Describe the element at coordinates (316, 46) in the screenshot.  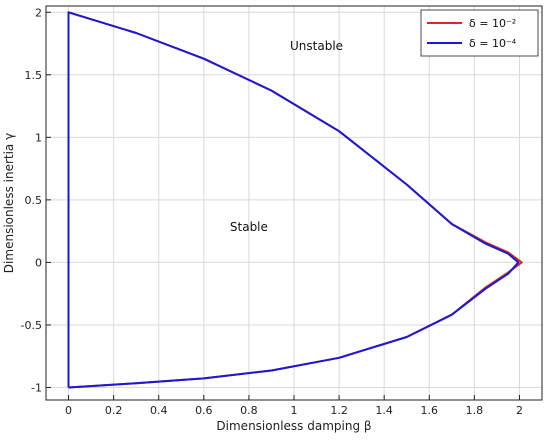
I see `annotation-label: Unstable` at that location.